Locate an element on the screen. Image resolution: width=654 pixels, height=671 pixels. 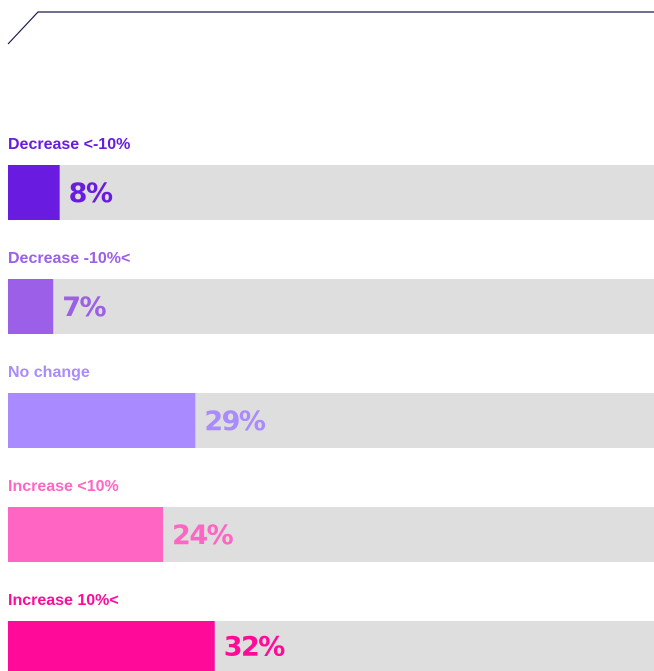
category-label: No change is located at coordinates (49, 372).